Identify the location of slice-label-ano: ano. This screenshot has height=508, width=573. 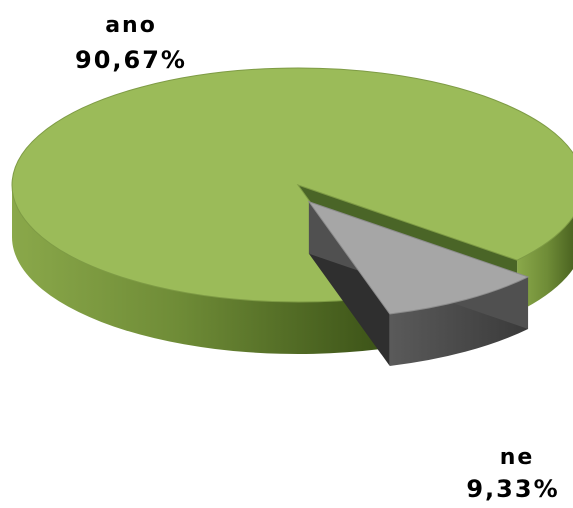
(131, 25).